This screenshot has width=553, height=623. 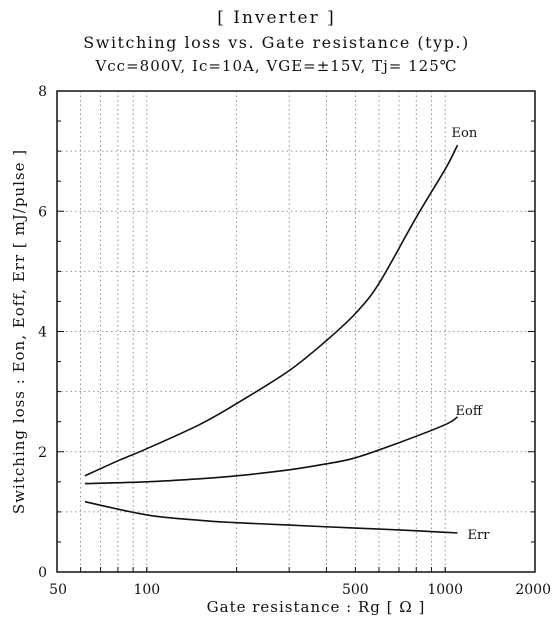 I want to click on y-tick-label: 6, so click(x=42, y=212).